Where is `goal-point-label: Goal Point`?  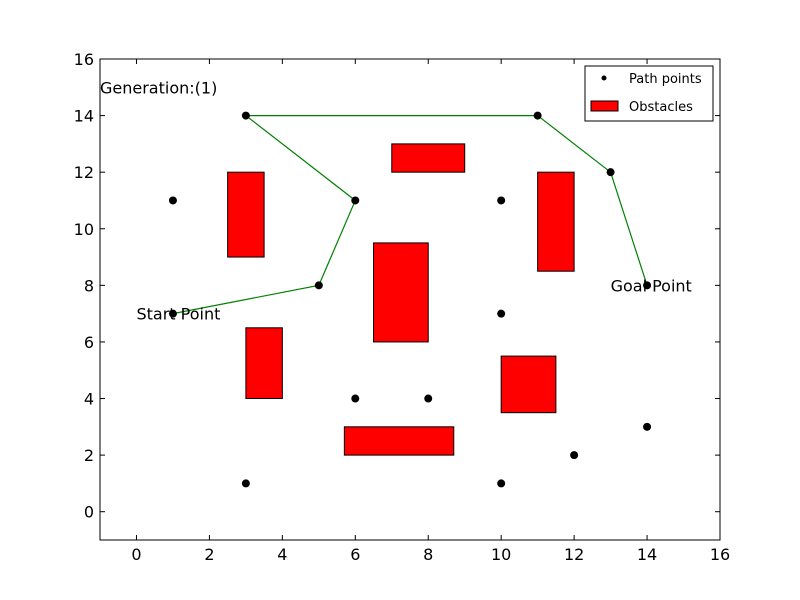 goal-point-label: Goal Point is located at coordinates (651, 285).